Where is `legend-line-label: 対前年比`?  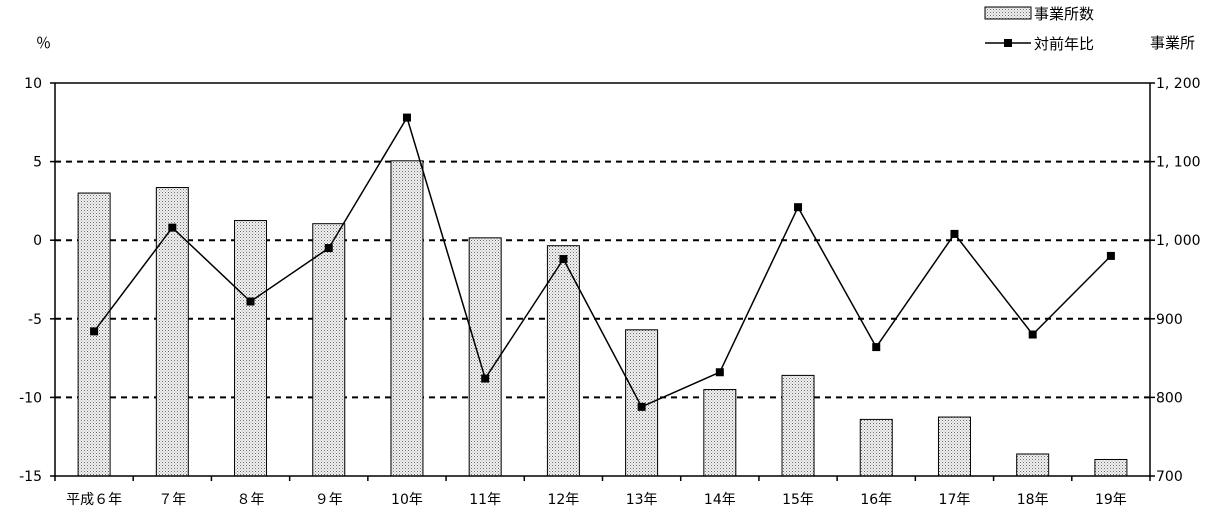
legend-line-label: 対前年比 is located at coordinates (1064, 44).